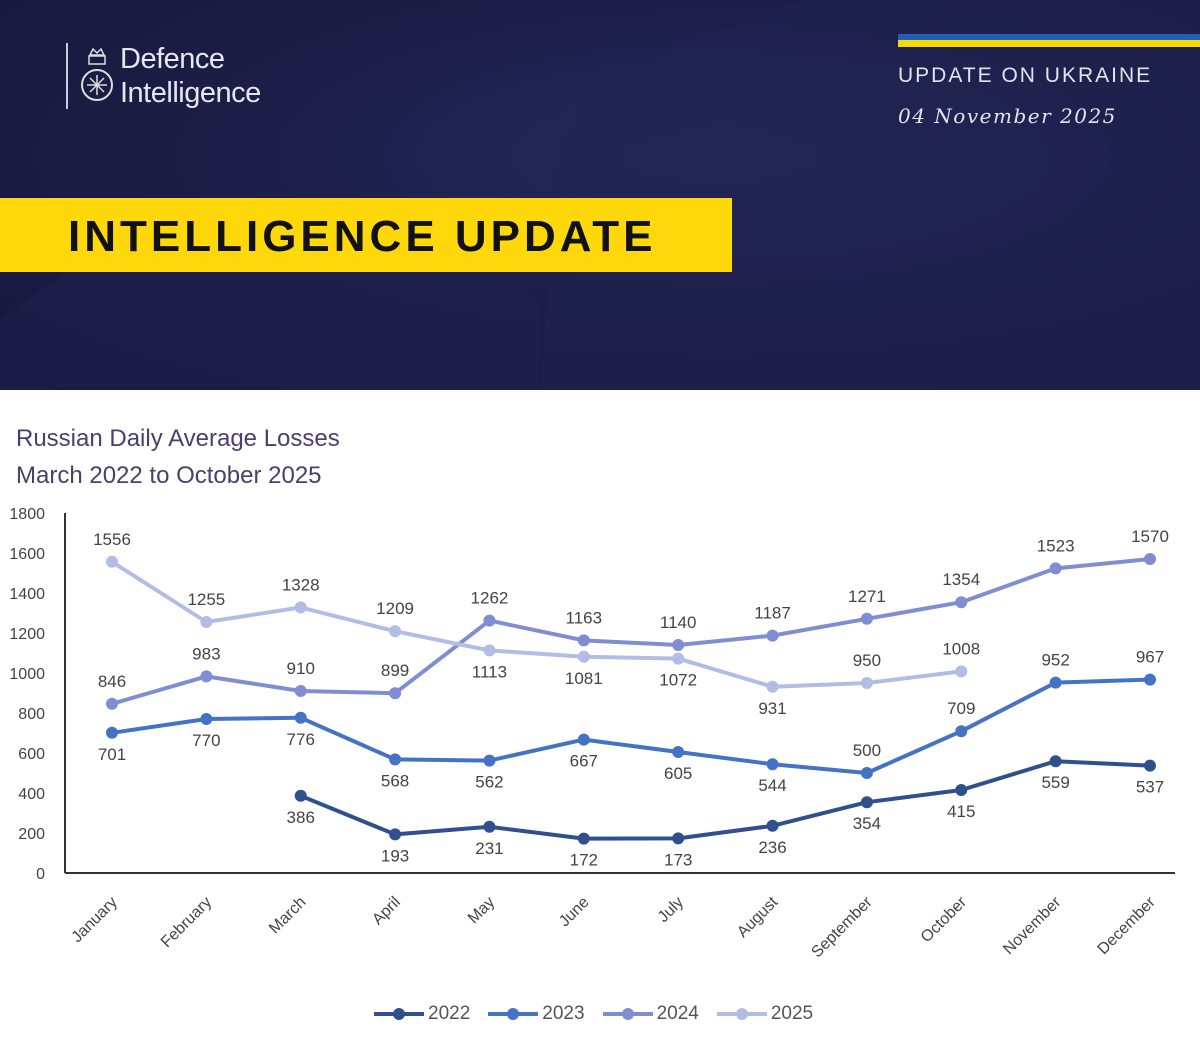 This screenshot has width=1200, height=1048. I want to click on data-label-2022: 173, so click(678, 859).